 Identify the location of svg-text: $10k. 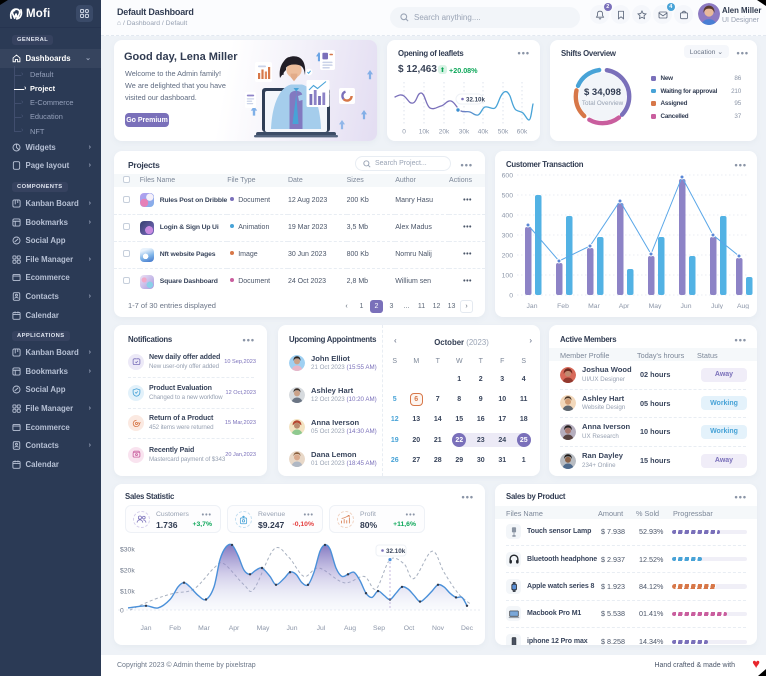
(127, 592).